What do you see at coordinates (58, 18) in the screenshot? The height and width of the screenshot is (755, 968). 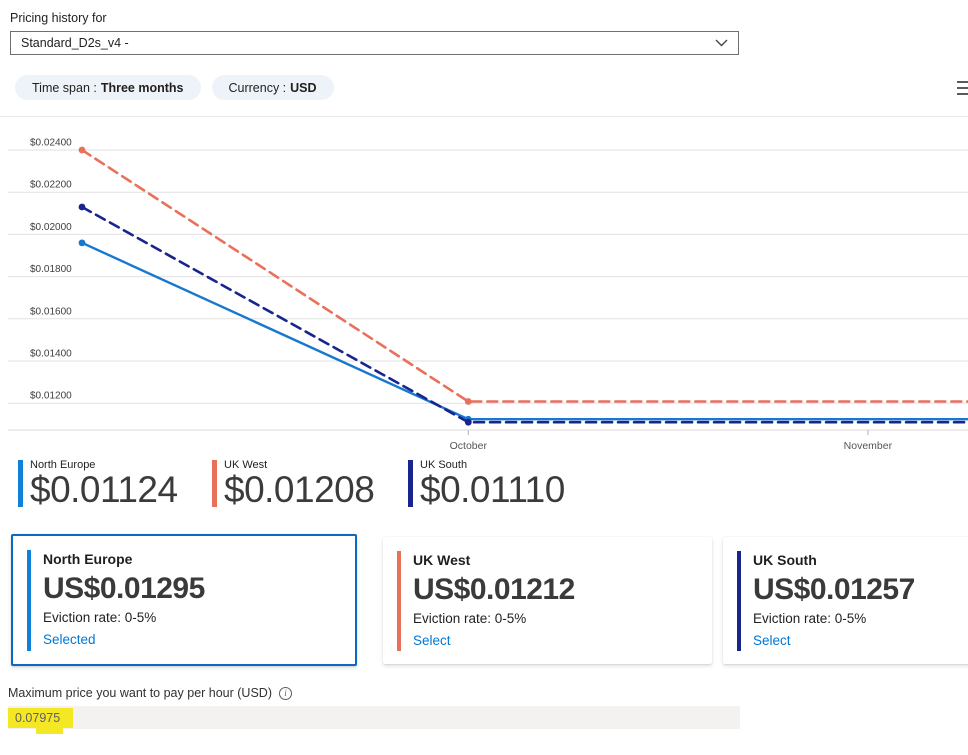 I see `pricing-history-label: Pricing history for` at bounding box center [58, 18].